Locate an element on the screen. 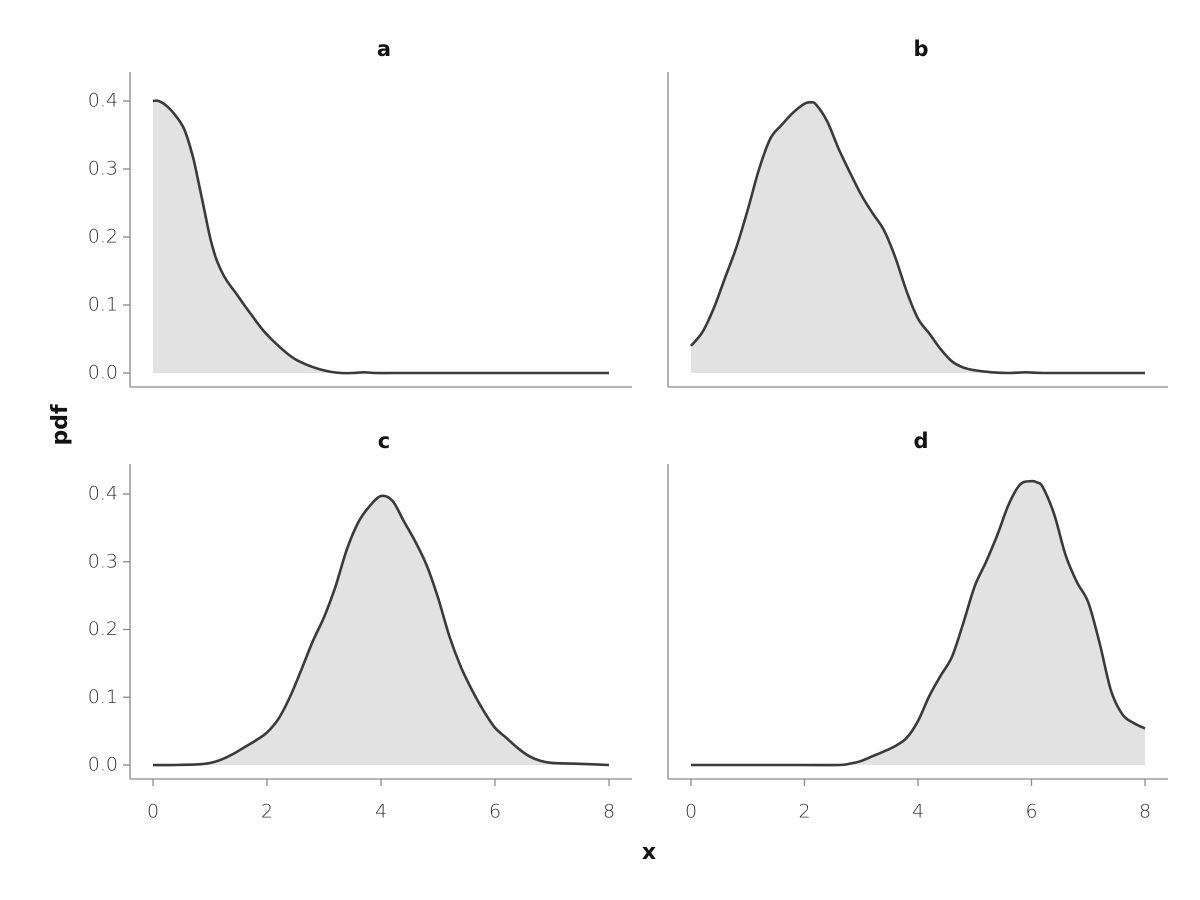  density-curve-c is located at coordinates (381, 630).